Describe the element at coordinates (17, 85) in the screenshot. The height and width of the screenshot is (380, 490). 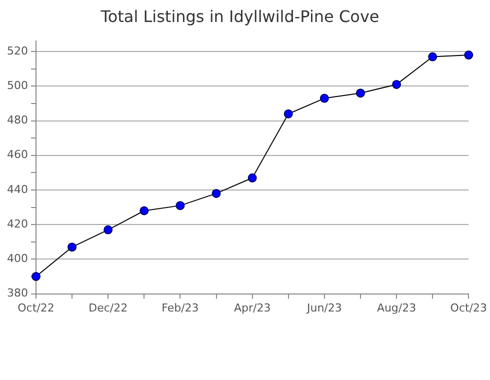
I see `y-tick-label: 500` at that location.